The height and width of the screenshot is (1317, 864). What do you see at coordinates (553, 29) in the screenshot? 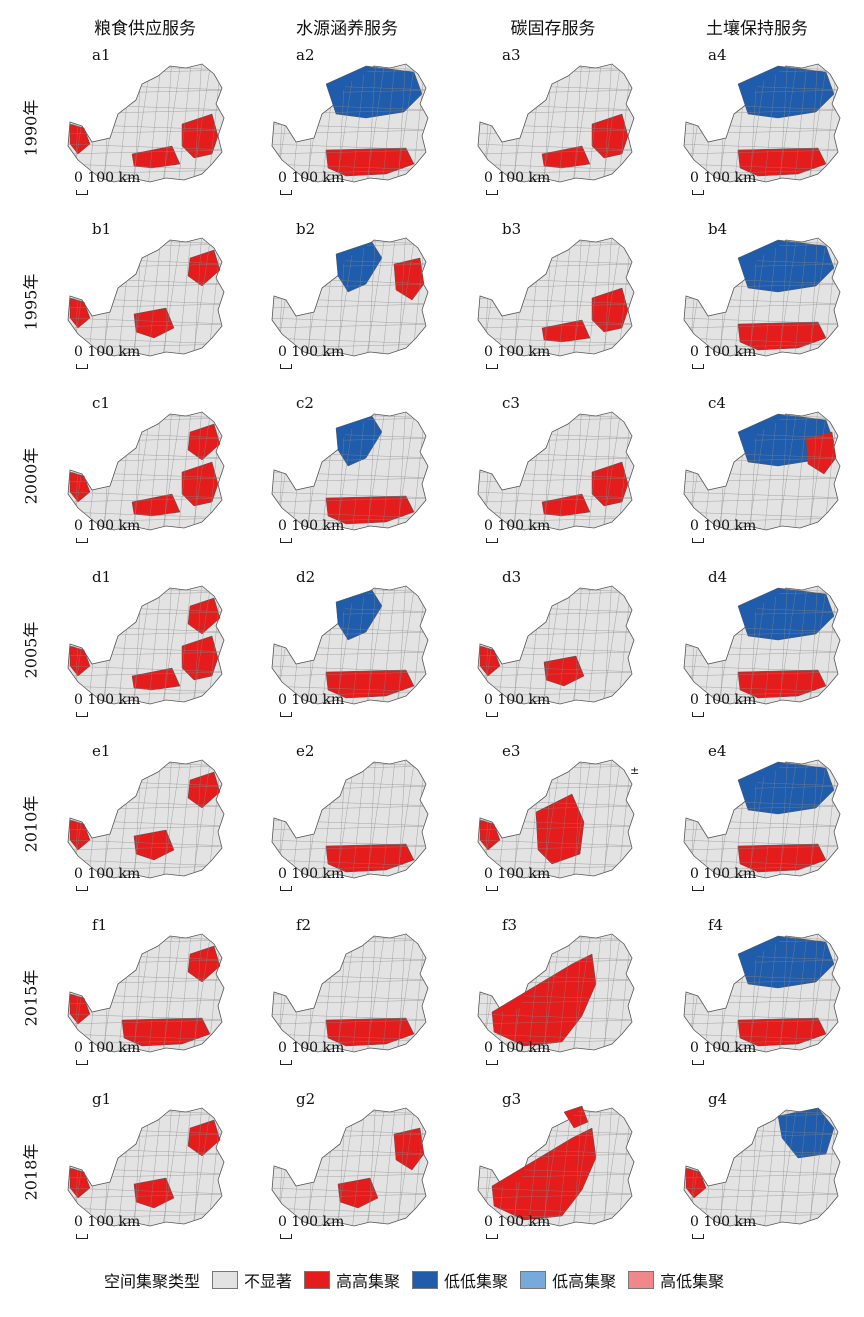
I see `column-header: 碳固存服务` at bounding box center [553, 29].